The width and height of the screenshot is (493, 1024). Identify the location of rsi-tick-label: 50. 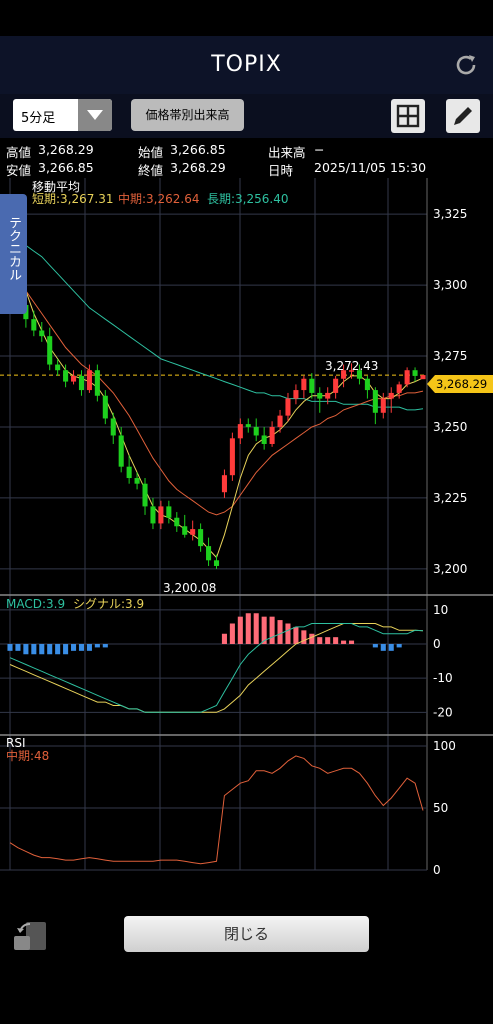
(440, 808).